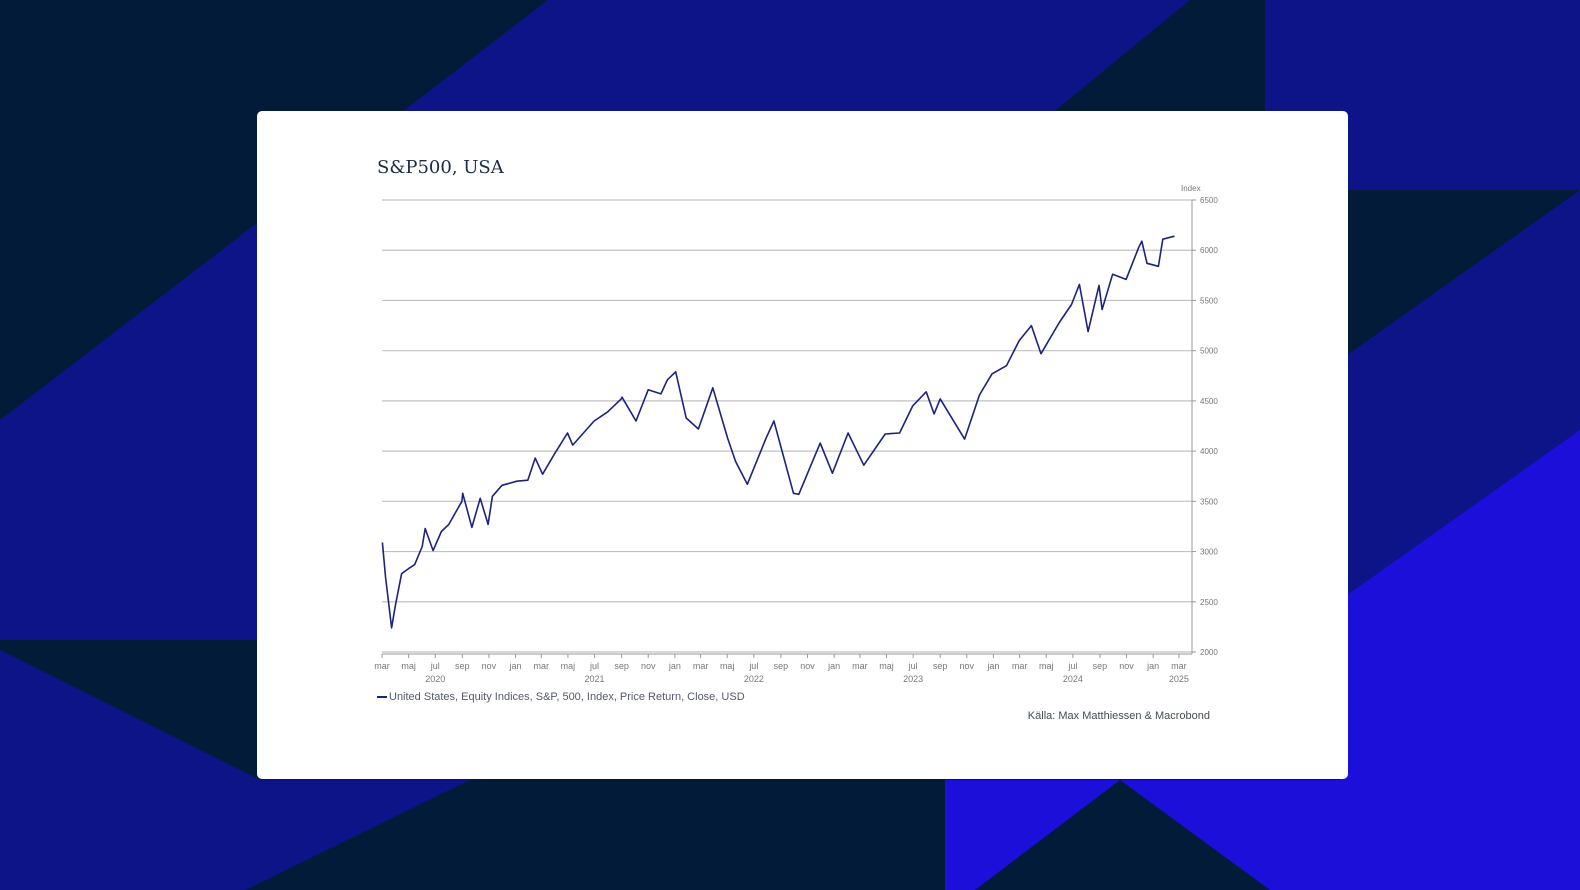 This screenshot has height=890, width=1580. What do you see at coordinates (1209, 602) in the screenshot?
I see `y-tick-label: 2500` at bounding box center [1209, 602].